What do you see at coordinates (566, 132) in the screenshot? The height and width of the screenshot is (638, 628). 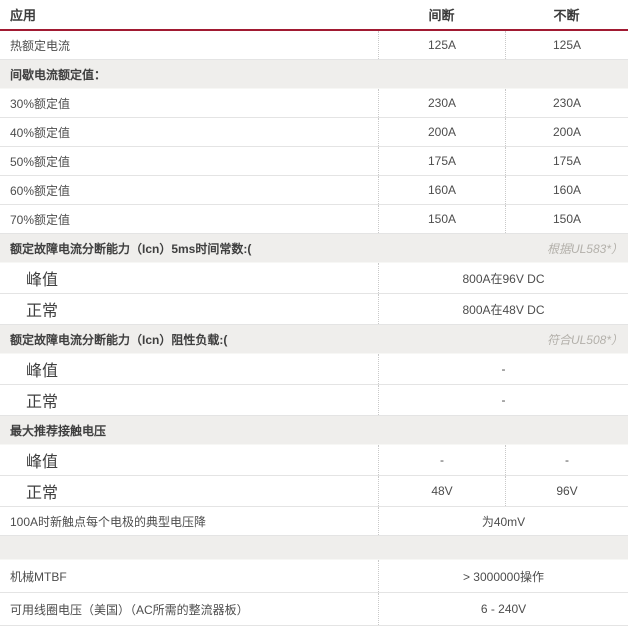 I see `row-value-continuous: 200A` at bounding box center [566, 132].